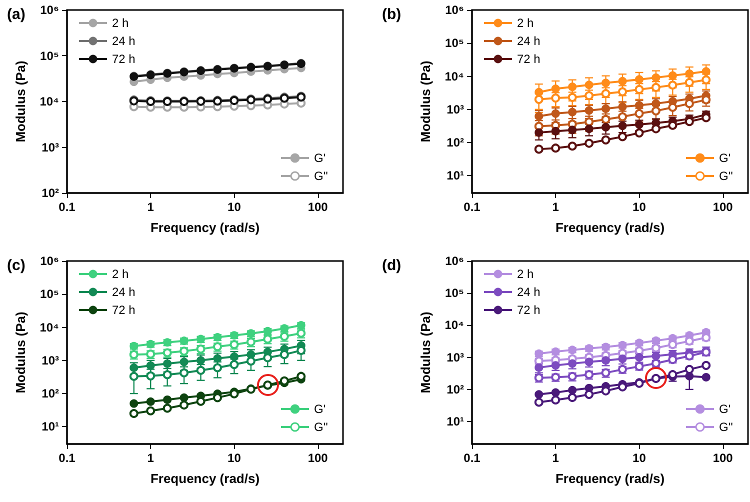  What do you see at coordinates (16, 265) in the screenshot?
I see `chart-title: (c)` at bounding box center [16, 265].